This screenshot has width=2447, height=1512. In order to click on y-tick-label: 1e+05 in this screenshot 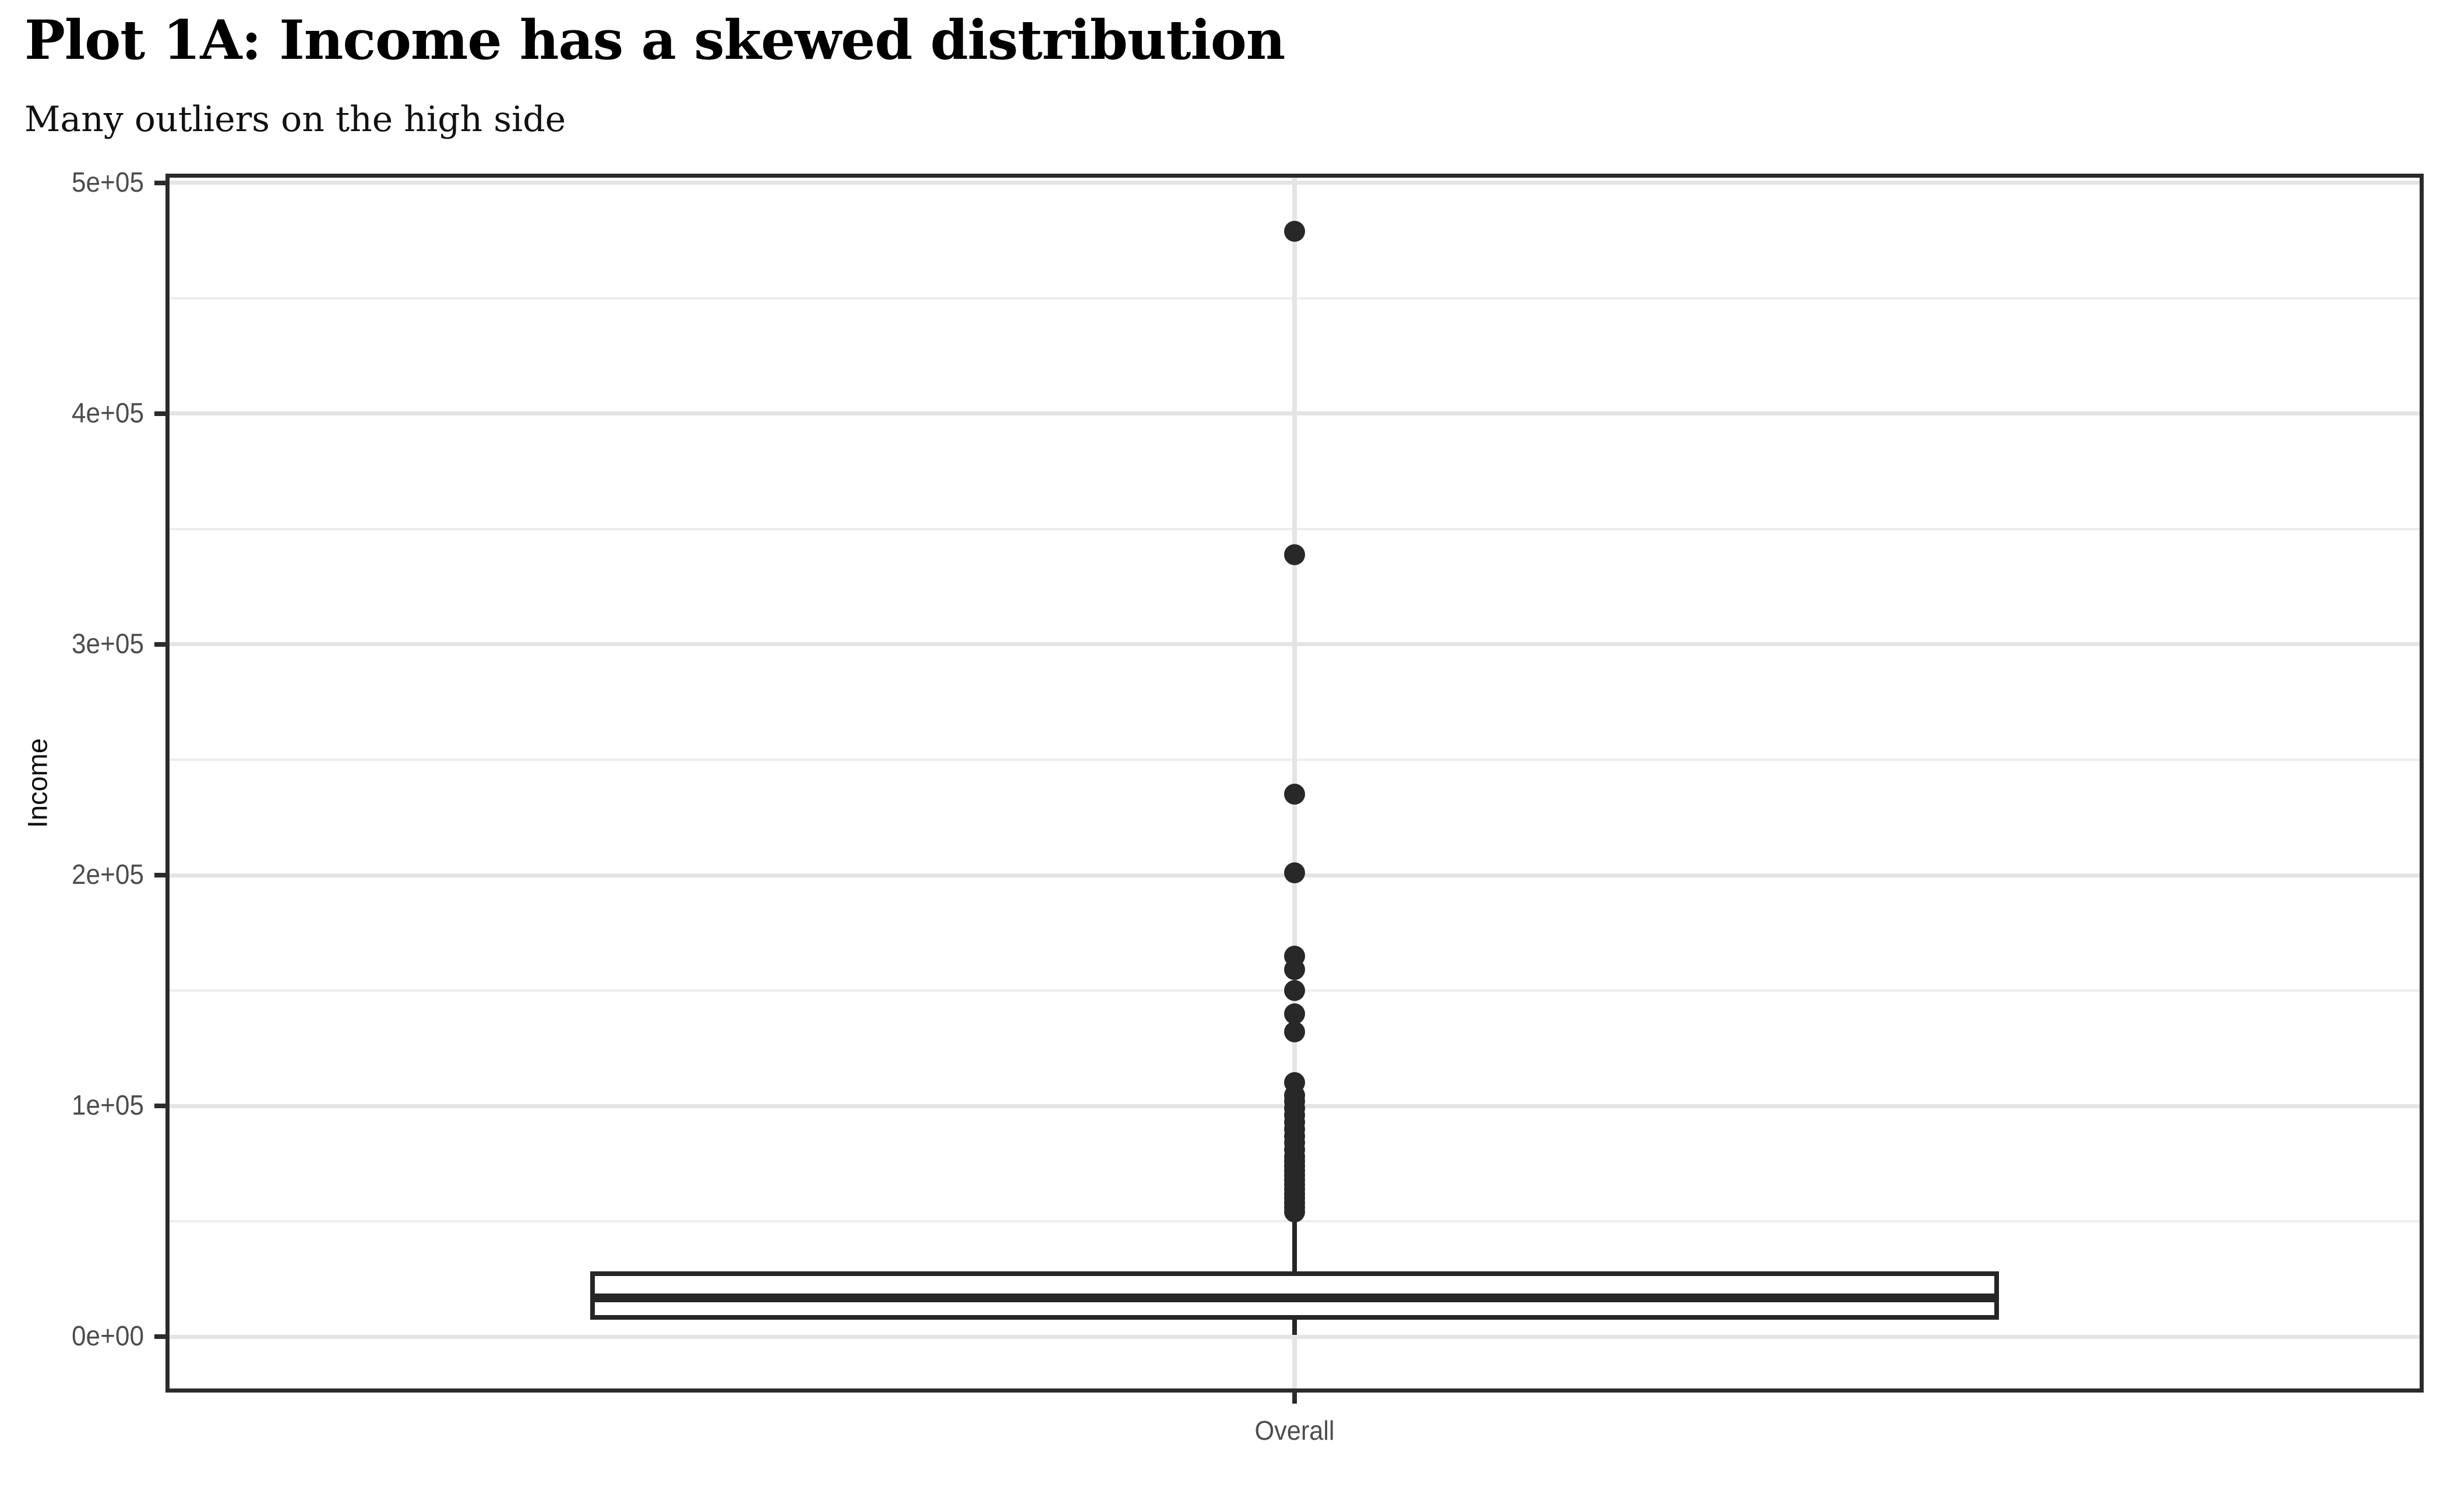, I will do `click(107, 1106)`.